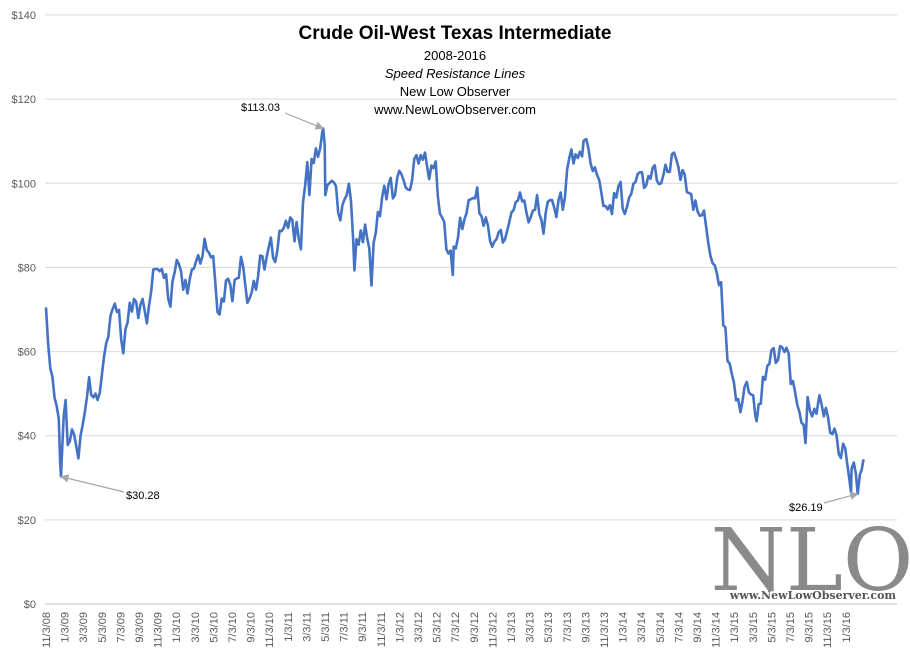 Image resolution: width=910 pixels, height=661 pixels. Describe the element at coordinates (419, 627) in the screenshot. I see `x-tick-label: 3/3/12` at that location.